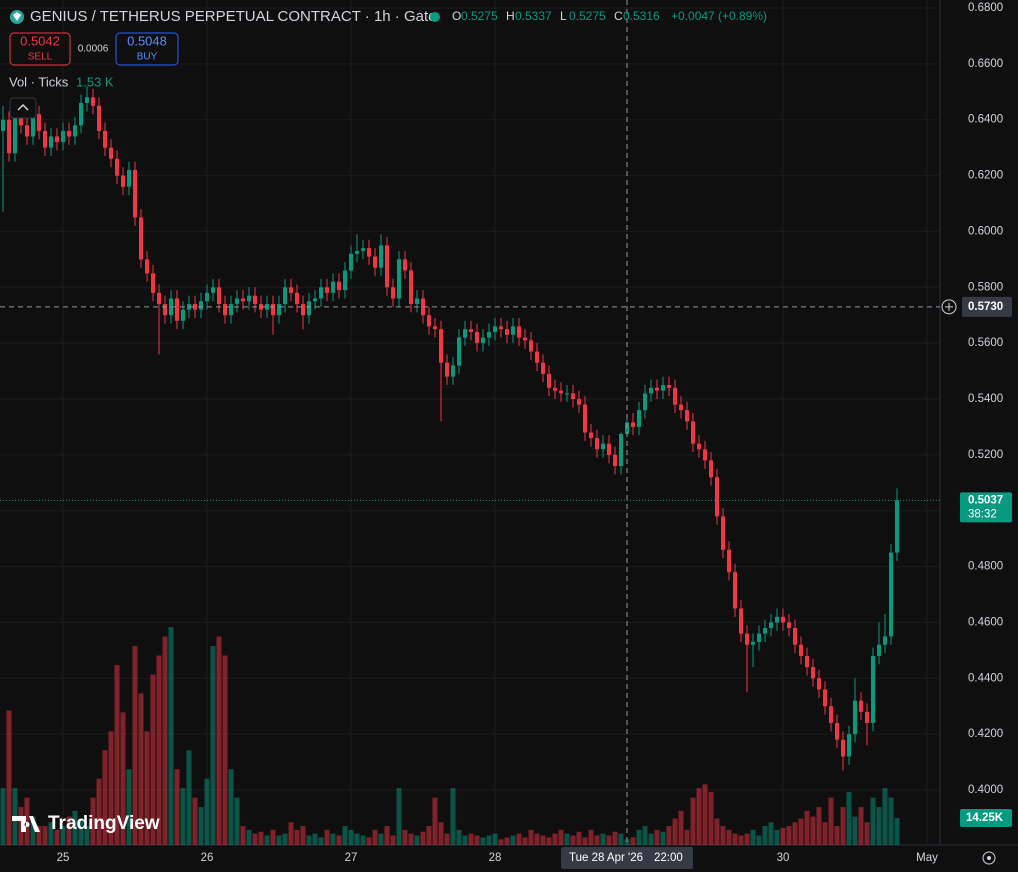 This screenshot has height=872, width=1018. What do you see at coordinates (985, 455) in the screenshot?
I see `y-tick-label: 0.5200` at bounding box center [985, 455].